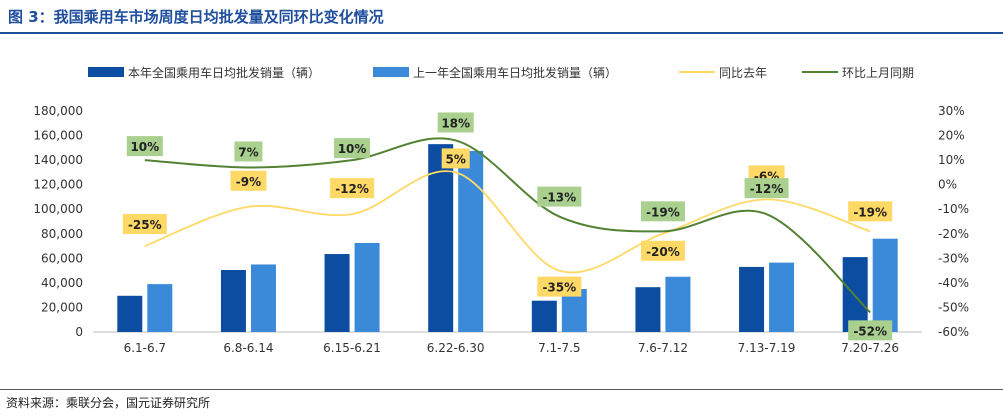 The width and height of the screenshot is (1003, 416). Describe the element at coordinates (663, 348) in the screenshot. I see `x-tick-label: 7.6-7.12` at that location.